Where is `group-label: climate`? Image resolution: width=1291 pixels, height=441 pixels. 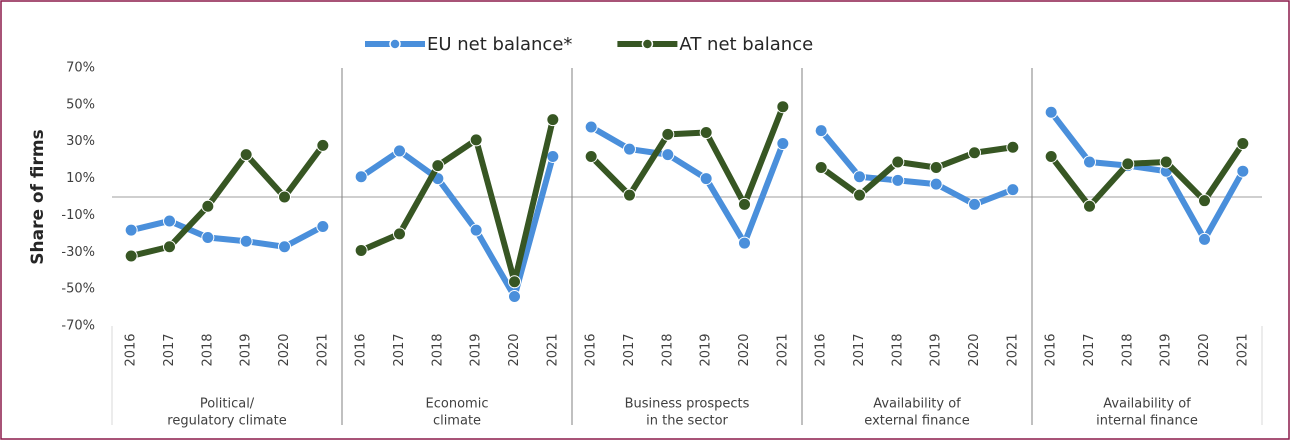 group-label: climate is located at coordinates (457, 421).